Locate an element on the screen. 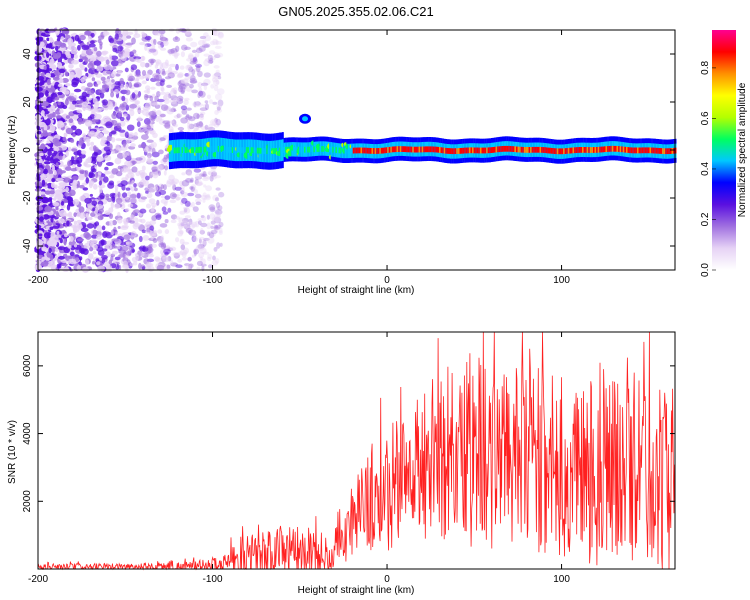 This screenshot has width=750, height=600. spectrogram-x-tick-label: -100 is located at coordinates (213, 280).